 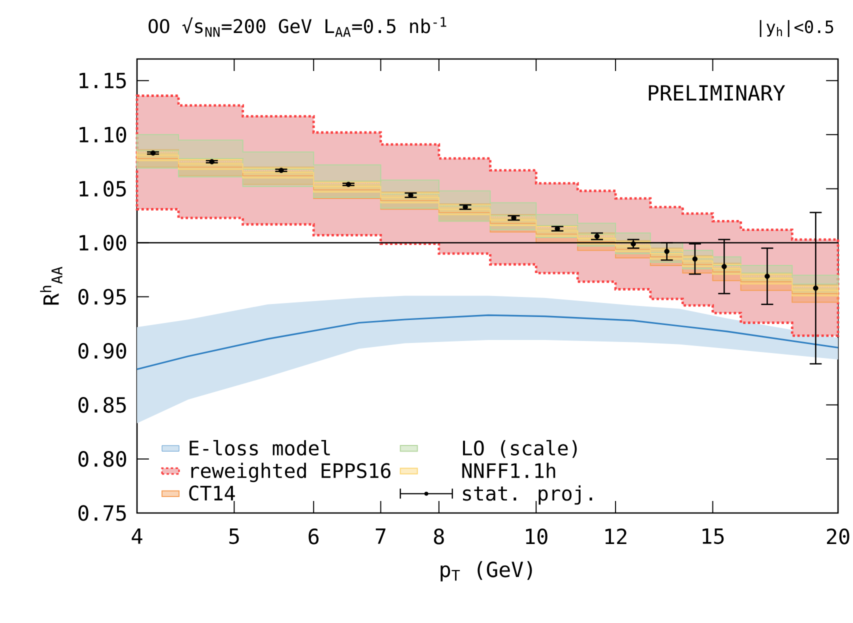 I want to click on legend-label: E-loss model, so click(x=260, y=448).